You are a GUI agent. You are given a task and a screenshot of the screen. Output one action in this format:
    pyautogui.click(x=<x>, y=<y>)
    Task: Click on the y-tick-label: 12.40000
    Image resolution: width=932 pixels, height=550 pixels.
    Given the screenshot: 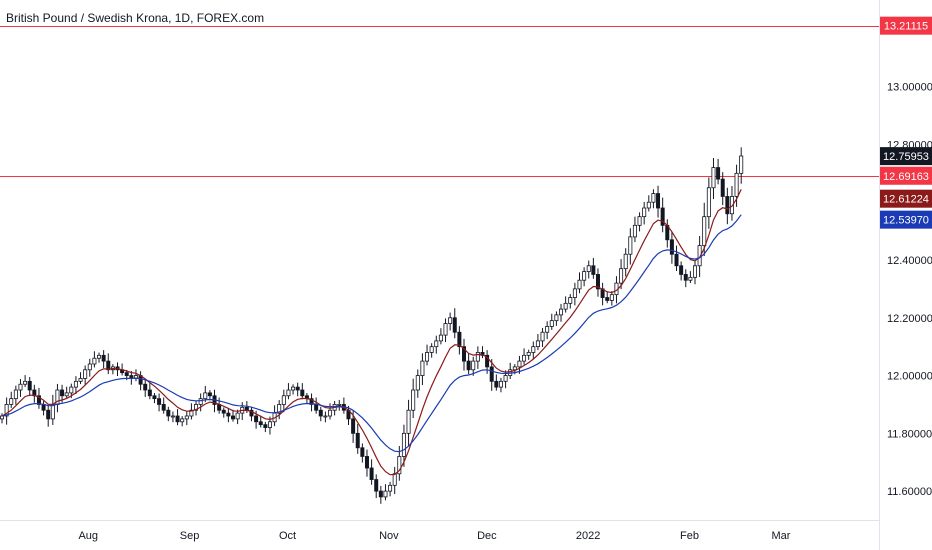 What is the action you would take?
    pyautogui.click(x=909, y=261)
    